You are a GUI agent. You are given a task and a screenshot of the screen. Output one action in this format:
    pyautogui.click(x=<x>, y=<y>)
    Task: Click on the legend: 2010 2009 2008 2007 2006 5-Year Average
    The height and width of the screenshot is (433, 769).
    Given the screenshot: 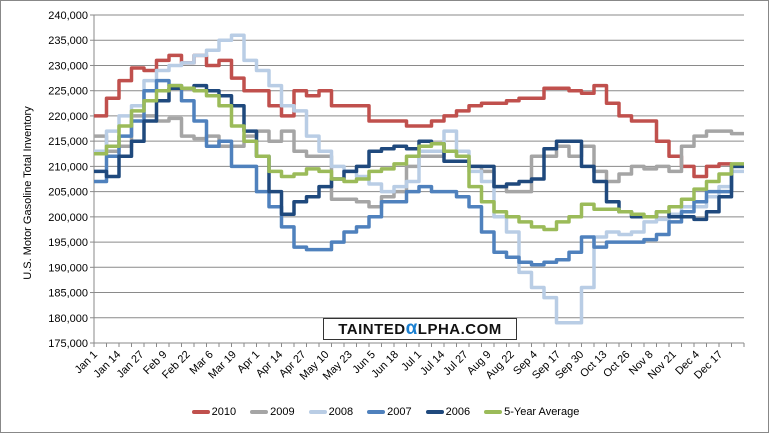 What is the action you would take?
    pyautogui.click(x=384, y=412)
    